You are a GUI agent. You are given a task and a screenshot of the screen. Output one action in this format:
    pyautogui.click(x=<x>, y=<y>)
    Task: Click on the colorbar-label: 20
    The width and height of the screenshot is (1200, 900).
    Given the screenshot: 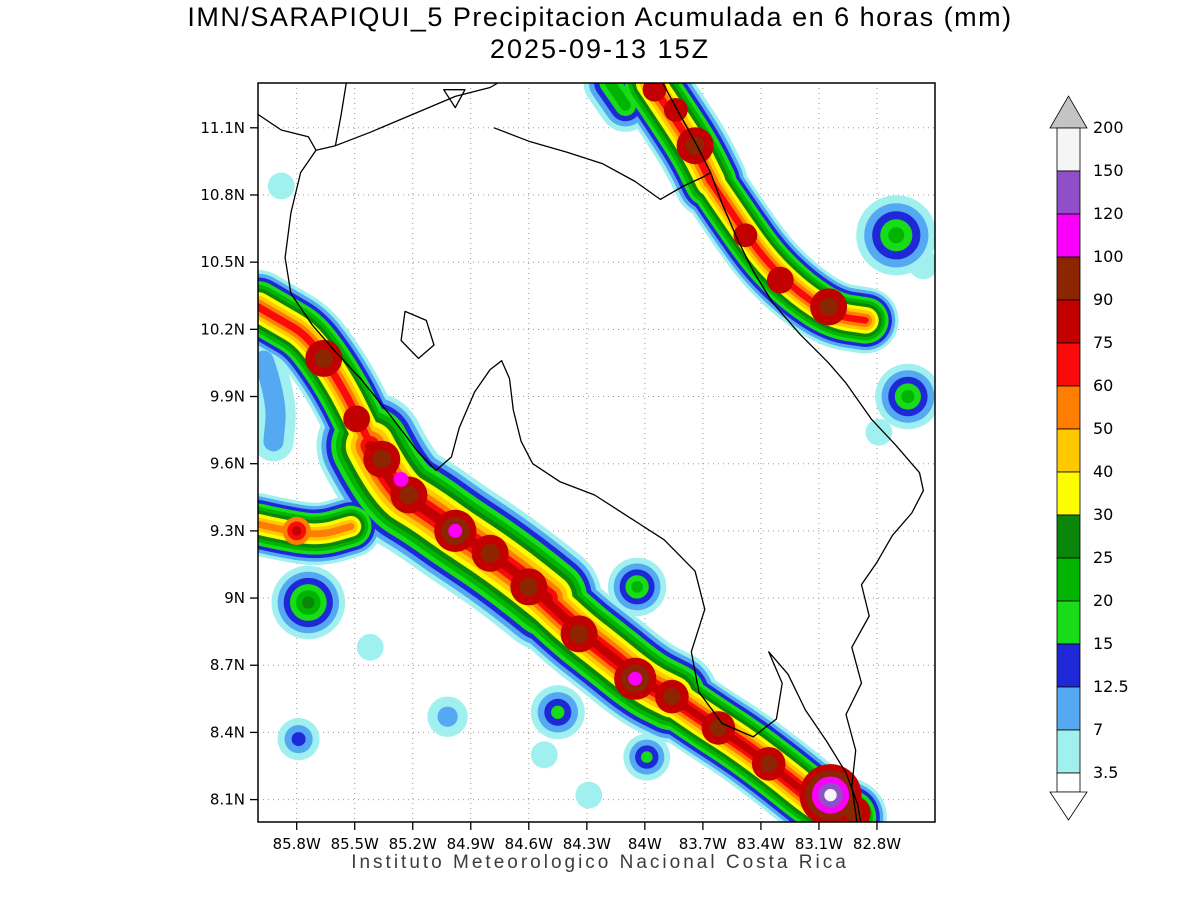 What is the action you would take?
    pyautogui.click(x=1103, y=600)
    